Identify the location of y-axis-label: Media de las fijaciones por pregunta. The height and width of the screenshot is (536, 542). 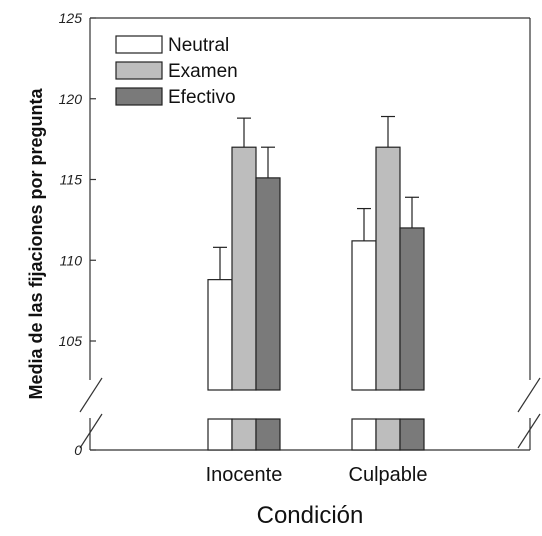
(36, 243).